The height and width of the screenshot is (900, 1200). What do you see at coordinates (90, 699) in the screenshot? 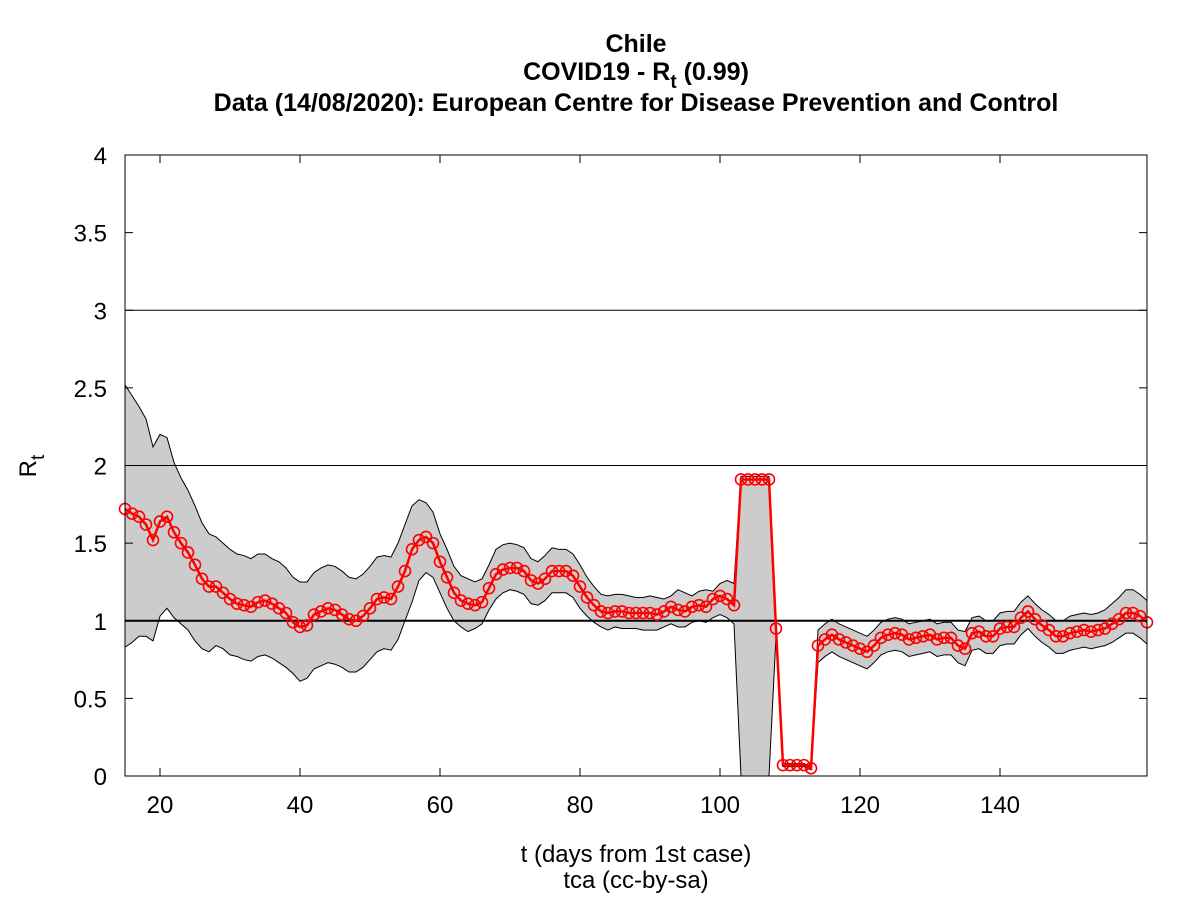
I see `y-tick-label: 0.5` at bounding box center [90, 699].